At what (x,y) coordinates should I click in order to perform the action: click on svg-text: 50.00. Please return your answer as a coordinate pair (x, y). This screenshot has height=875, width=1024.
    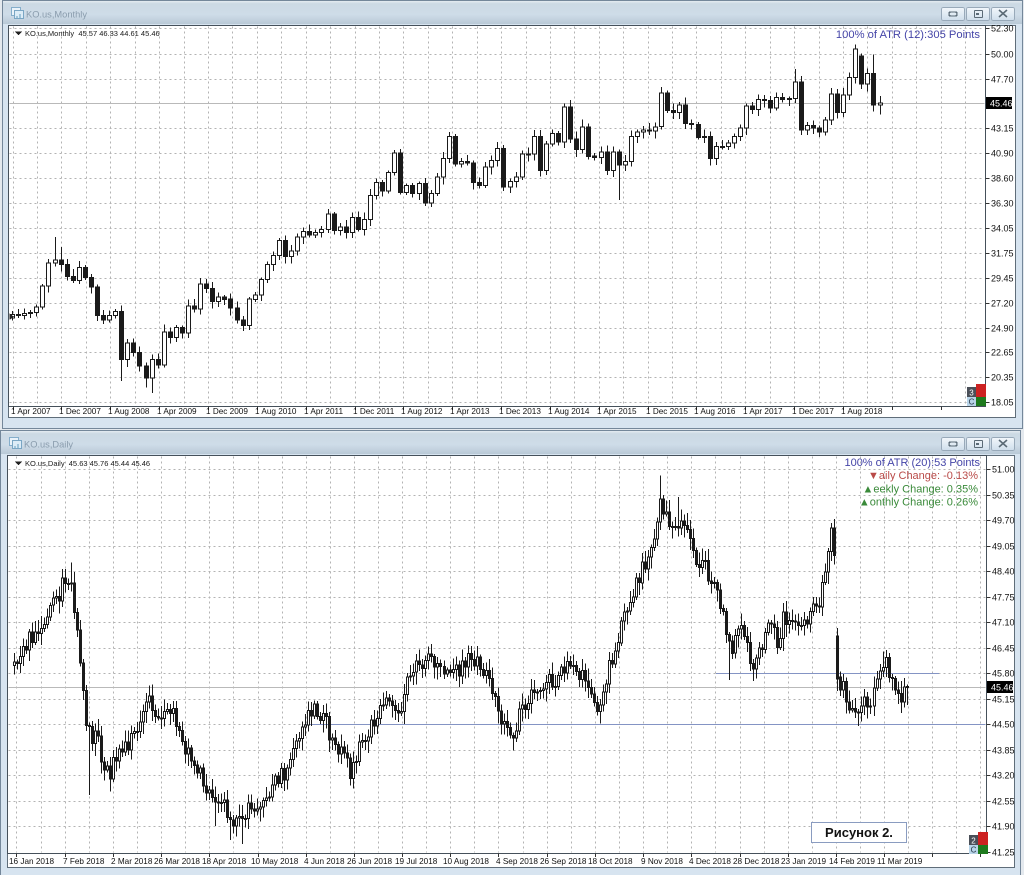
    Looking at the image, I should click on (1002, 55).